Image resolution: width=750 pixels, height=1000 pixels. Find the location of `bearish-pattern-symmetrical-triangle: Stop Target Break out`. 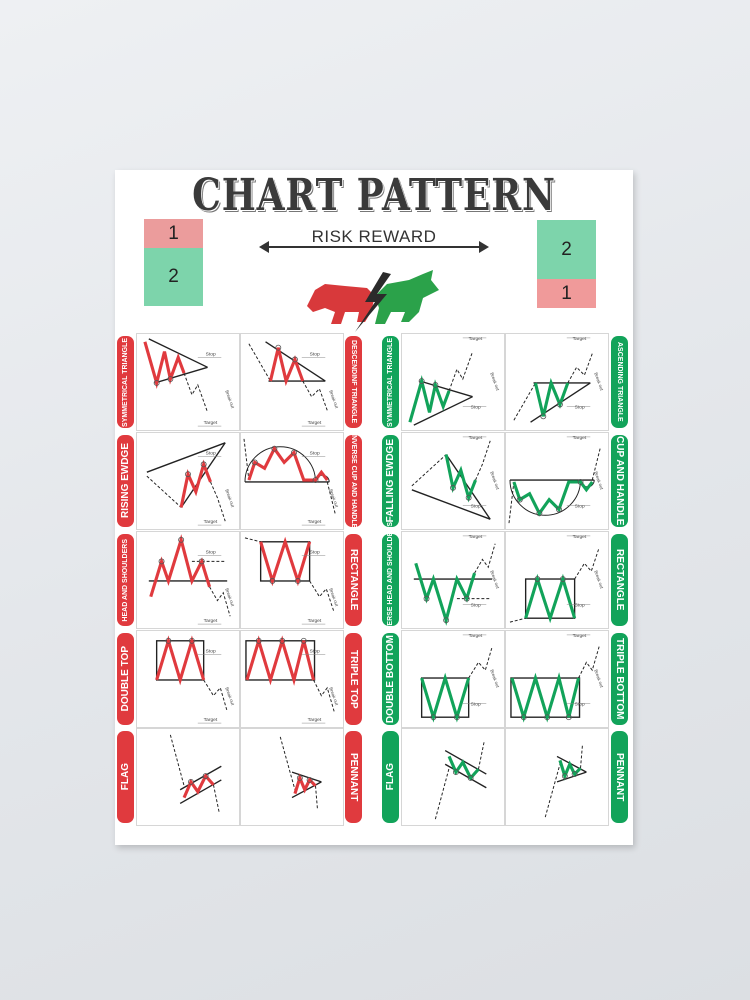

bearish-pattern-symmetrical-triangle: Stop Target Break out is located at coordinates (188, 382).